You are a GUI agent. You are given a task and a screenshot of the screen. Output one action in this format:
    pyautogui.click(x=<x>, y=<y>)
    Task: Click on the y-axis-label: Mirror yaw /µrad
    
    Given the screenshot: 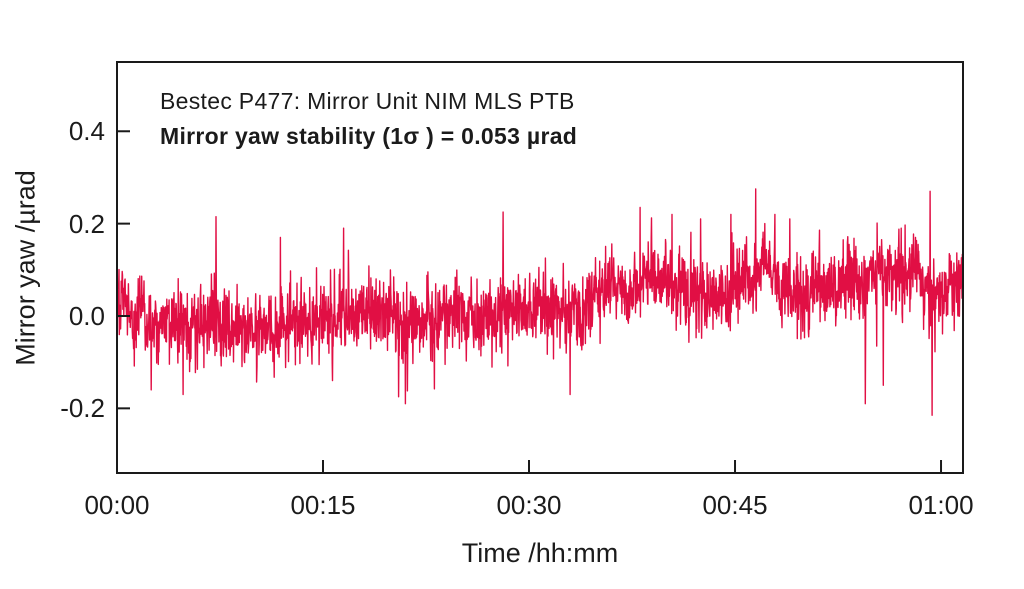 What is the action you would take?
    pyautogui.click(x=25, y=268)
    